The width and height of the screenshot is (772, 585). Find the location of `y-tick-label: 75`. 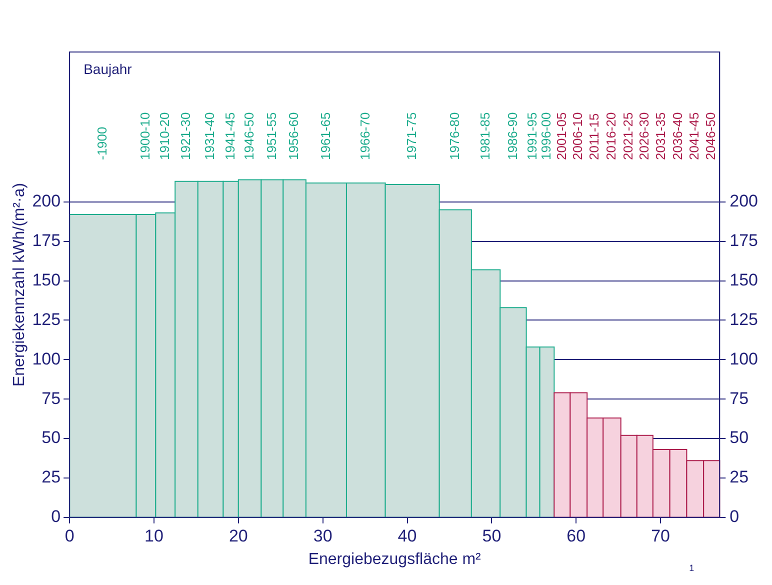

y-tick-label: 75 is located at coordinates (51, 398).